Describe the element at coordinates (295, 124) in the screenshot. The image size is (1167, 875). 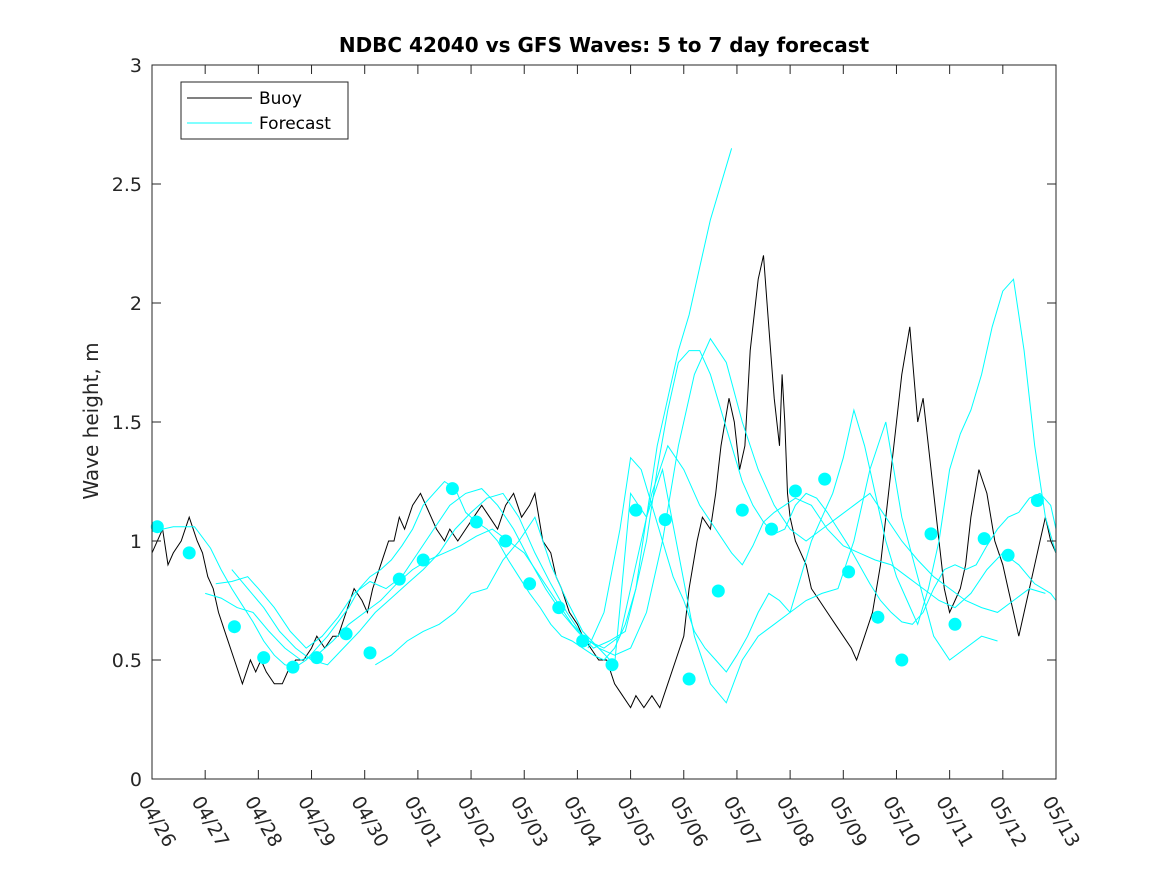
I see `legend-label-forecast: Forecast` at that location.